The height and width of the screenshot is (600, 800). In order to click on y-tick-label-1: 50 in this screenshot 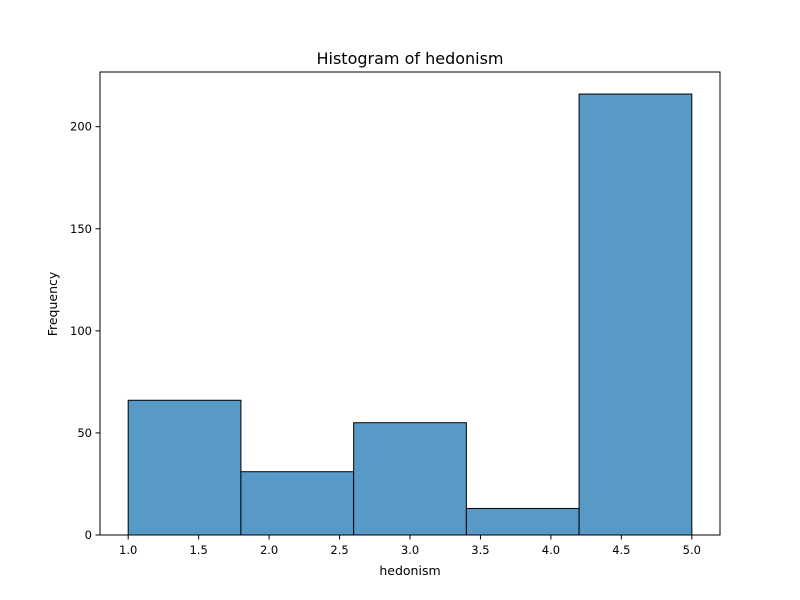, I will do `click(84, 433)`.